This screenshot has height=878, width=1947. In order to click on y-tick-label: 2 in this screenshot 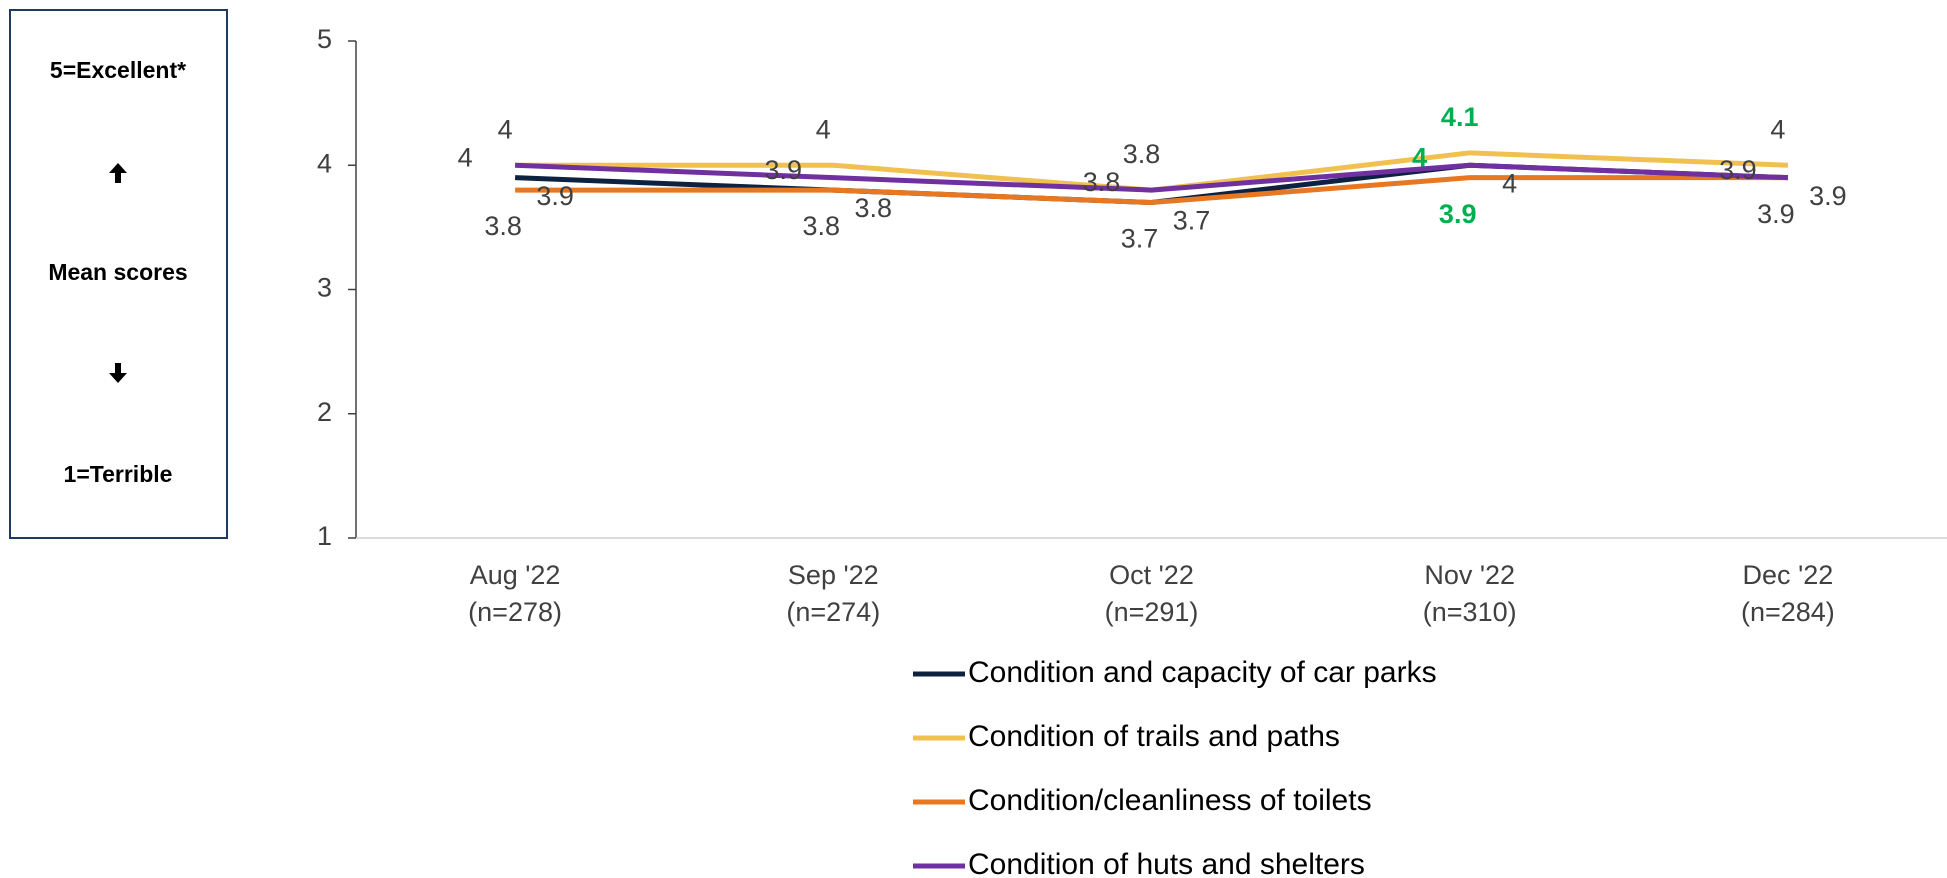, I will do `click(324, 412)`.